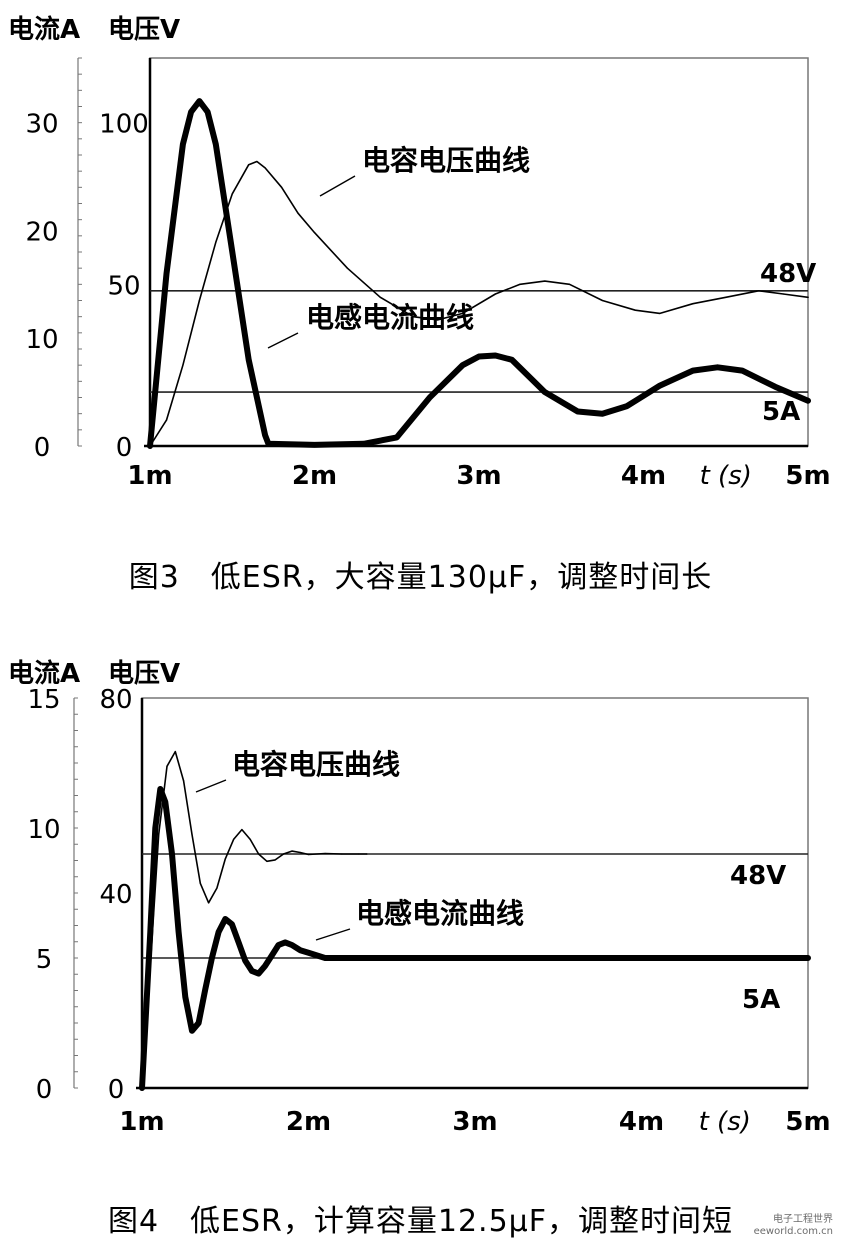 Image resolution: width=841 pixels, height=1250 pixels. What do you see at coordinates (41, 125) in the screenshot?
I see `current-tick-label: 30` at bounding box center [41, 125].